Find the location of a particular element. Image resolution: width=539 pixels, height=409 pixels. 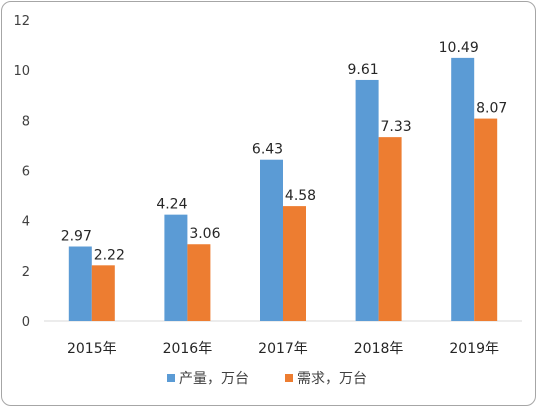

data-label: 3.06 is located at coordinates (204, 234).